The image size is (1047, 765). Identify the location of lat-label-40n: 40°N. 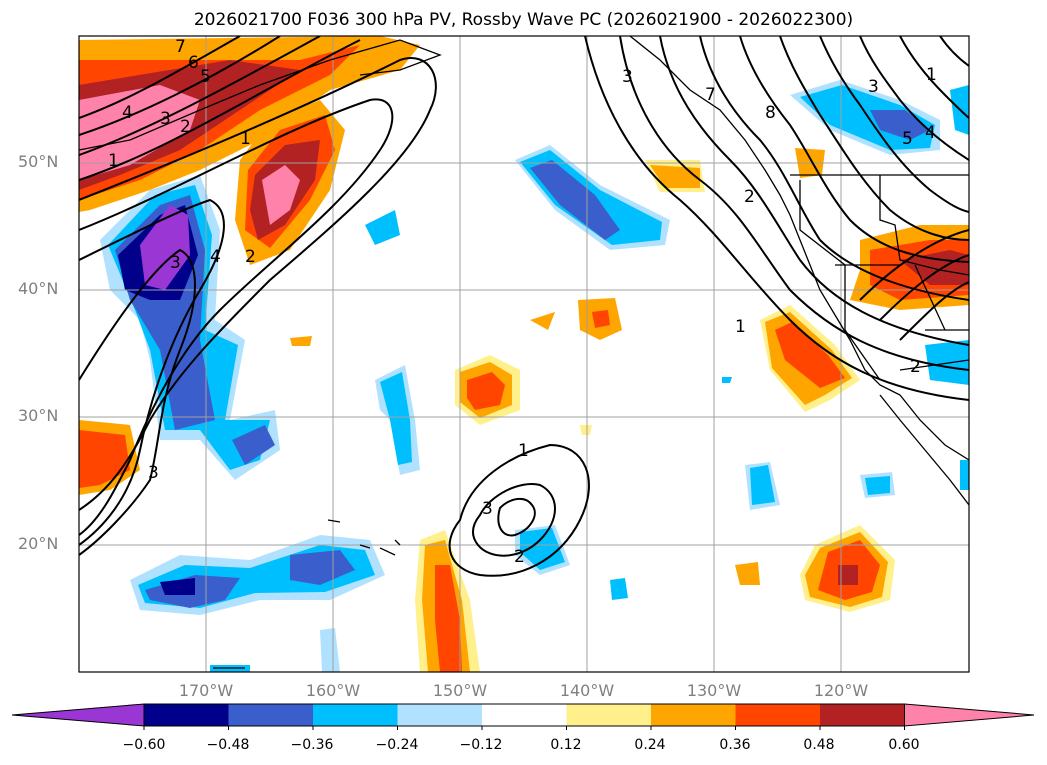
(38, 288).